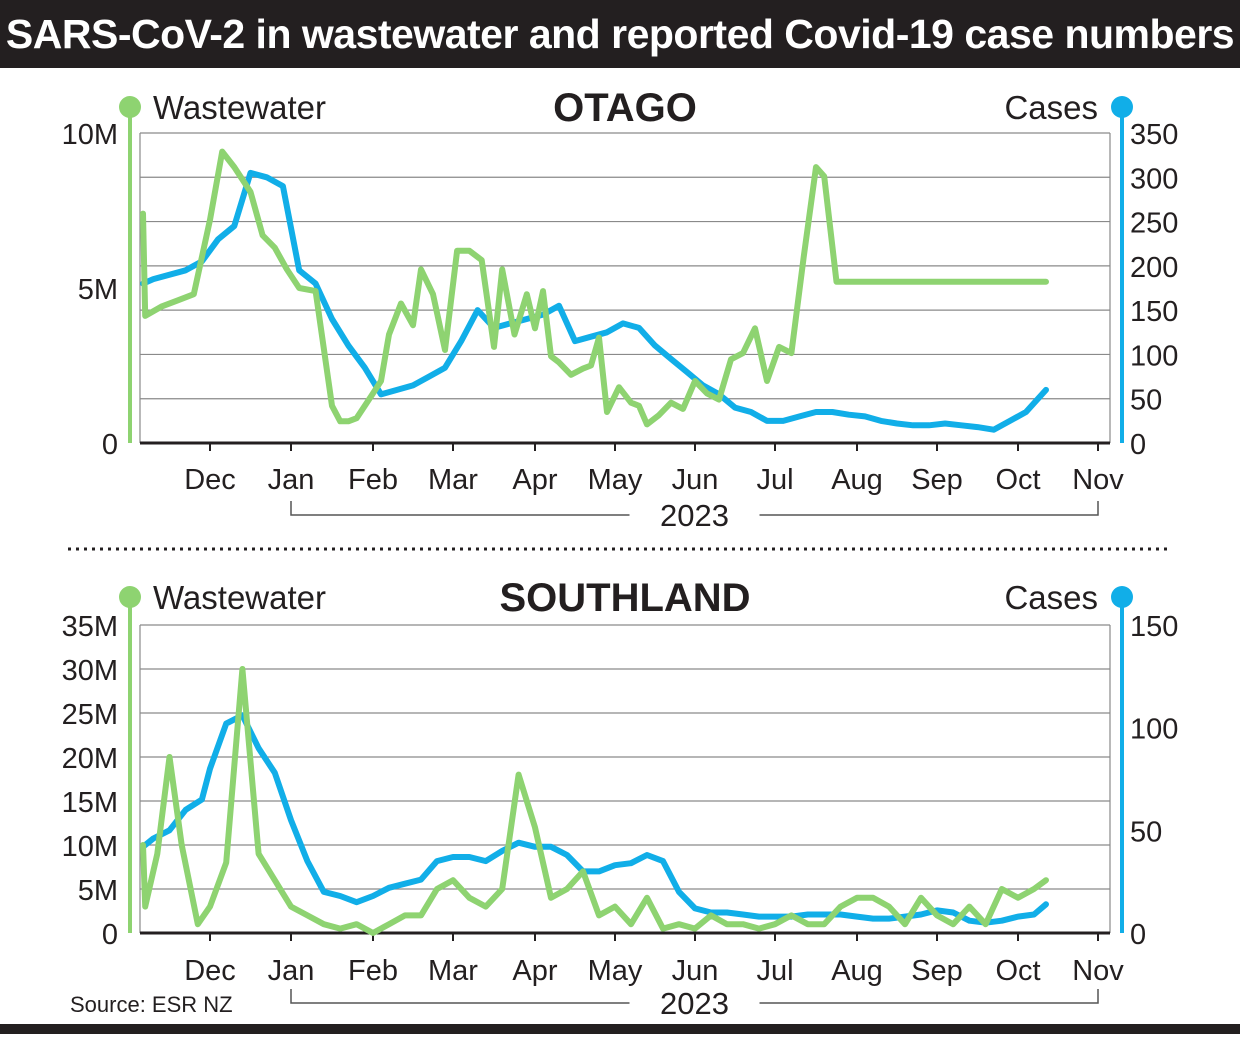  I want to click on left-tick-label: 25M, so click(90, 715).